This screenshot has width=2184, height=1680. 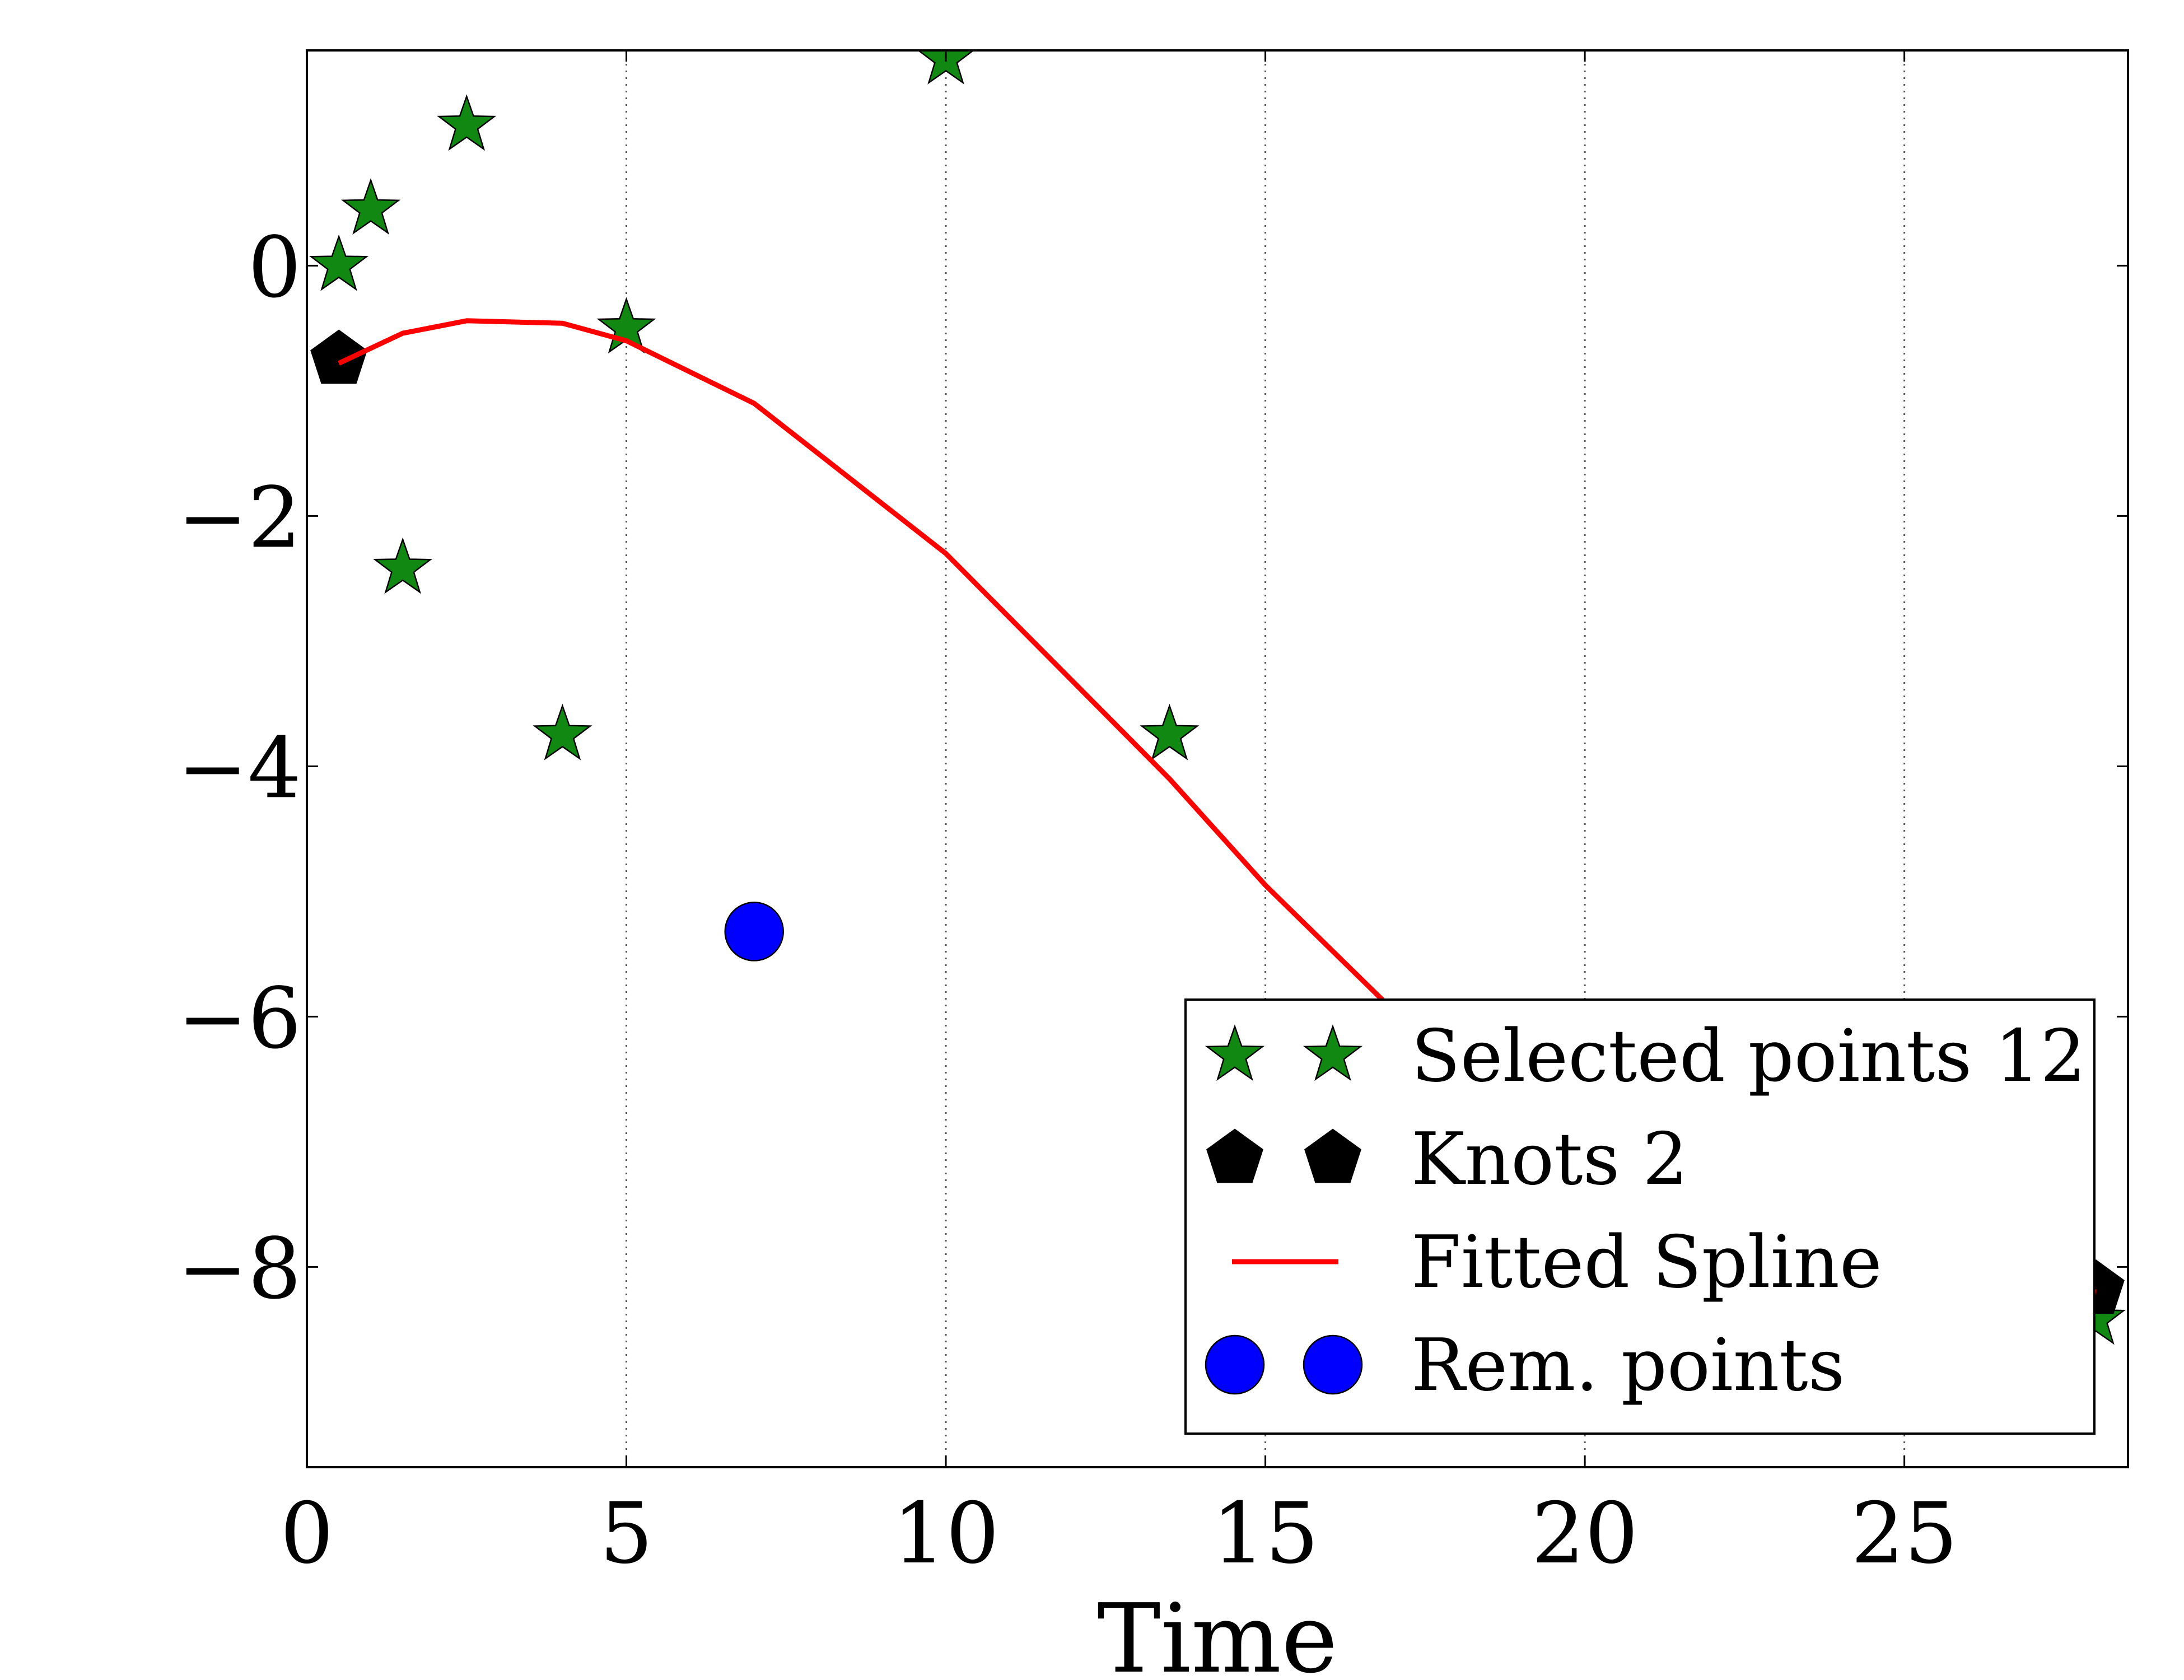 What do you see at coordinates (1550, 1159) in the screenshot?
I see `legend-label: Knots 2` at bounding box center [1550, 1159].